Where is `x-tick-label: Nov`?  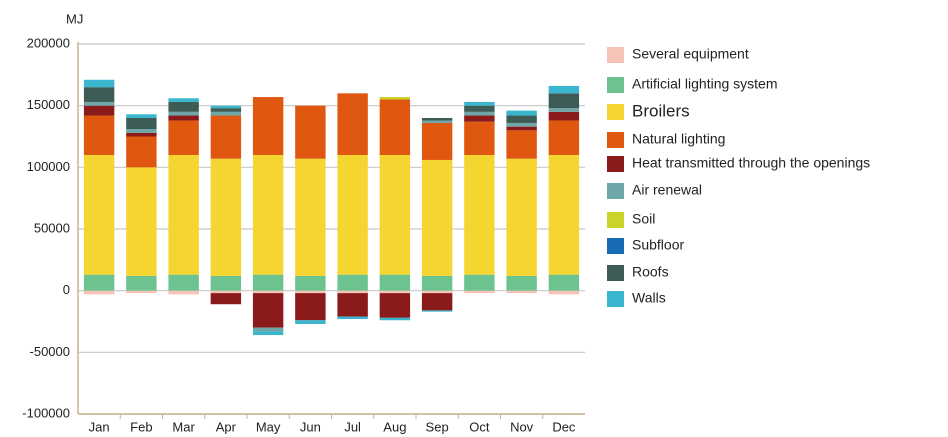
x-tick-label: Nov is located at coordinates (522, 426).